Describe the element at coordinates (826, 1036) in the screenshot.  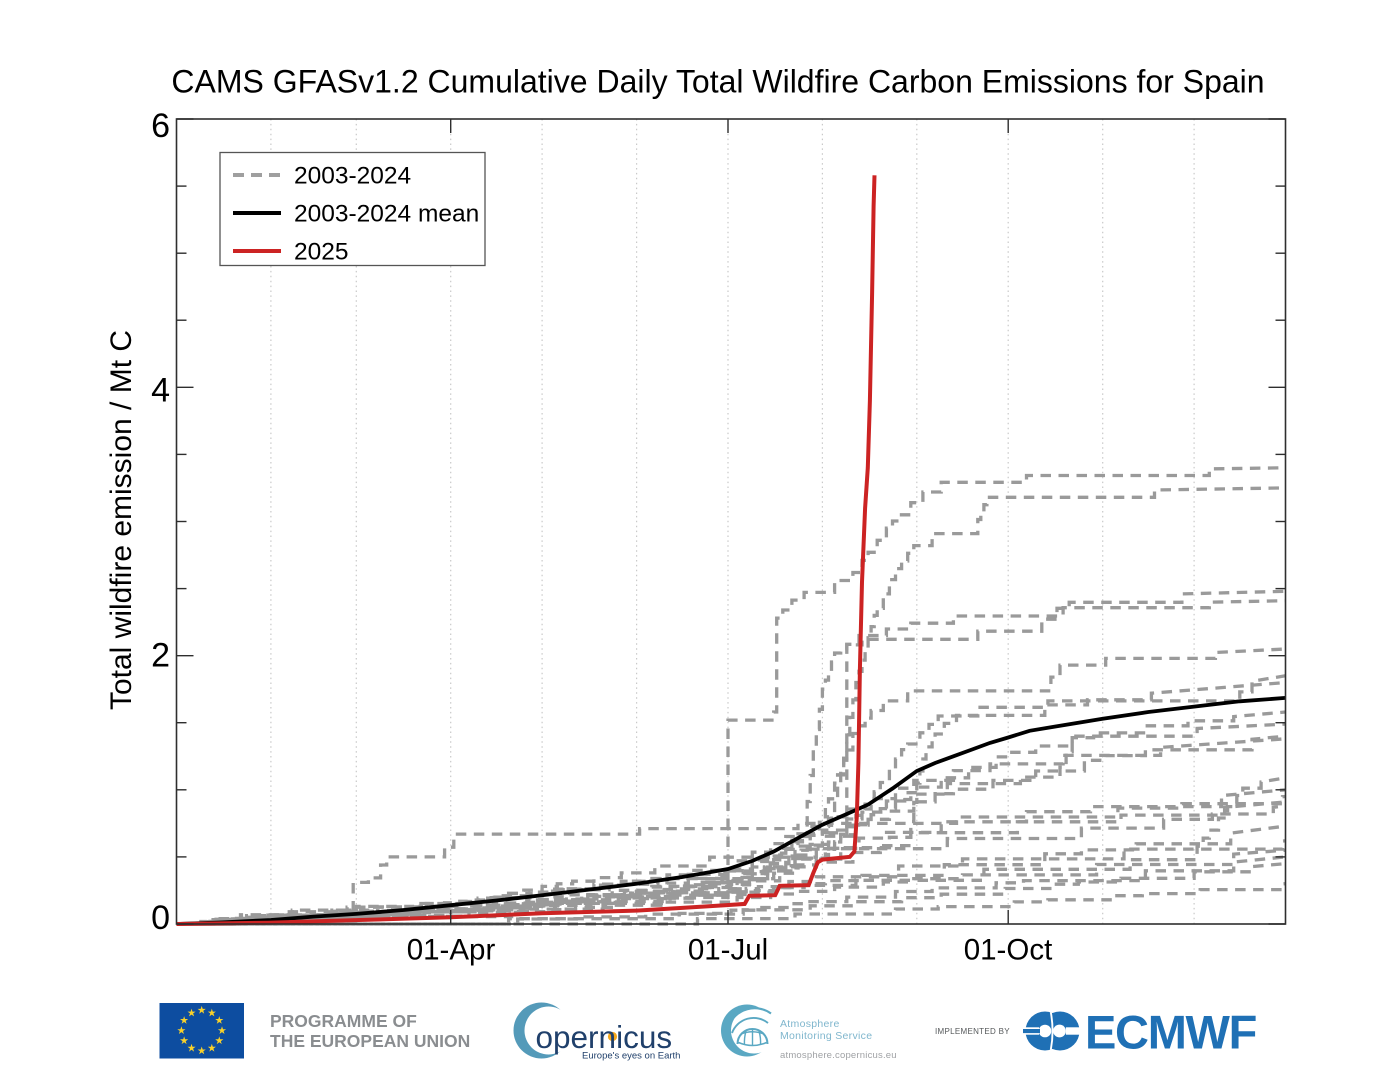
I see `svg-text: Monitoring Service` at that location.